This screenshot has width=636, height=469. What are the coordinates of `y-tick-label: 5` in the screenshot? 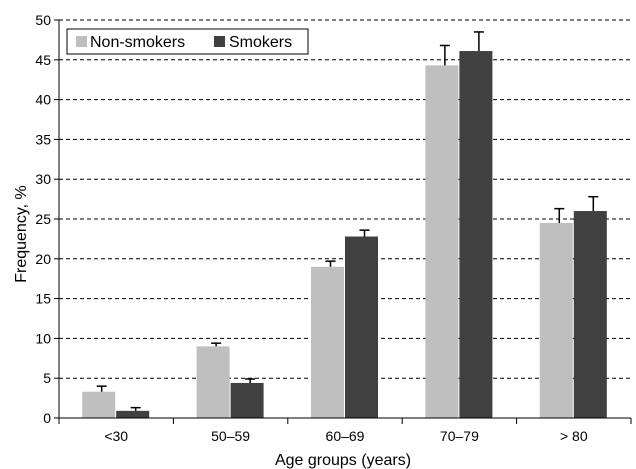 It's located at (47, 378).